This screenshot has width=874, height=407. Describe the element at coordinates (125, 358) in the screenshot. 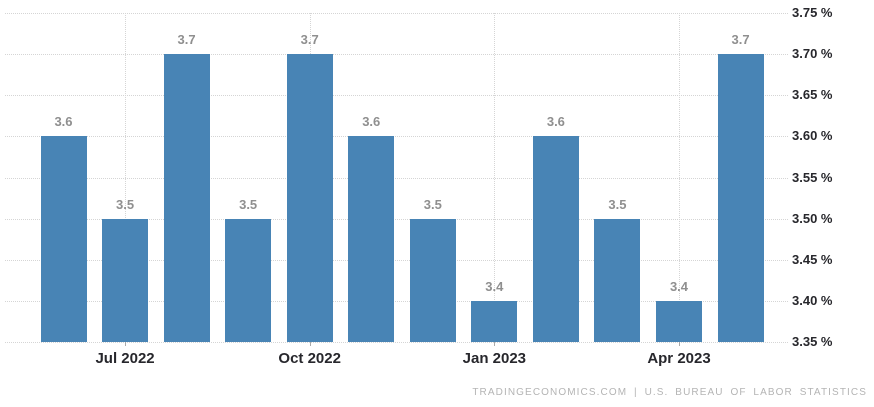

I see `x-axis-tick-label: Jul 2022` at that location.